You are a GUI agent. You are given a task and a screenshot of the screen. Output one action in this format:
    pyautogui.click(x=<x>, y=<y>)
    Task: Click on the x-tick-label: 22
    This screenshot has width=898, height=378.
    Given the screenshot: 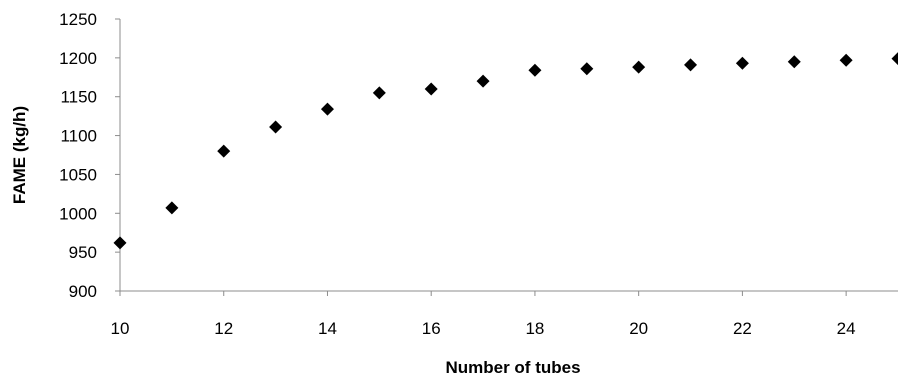 What is the action you would take?
    pyautogui.click(x=742, y=328)
    